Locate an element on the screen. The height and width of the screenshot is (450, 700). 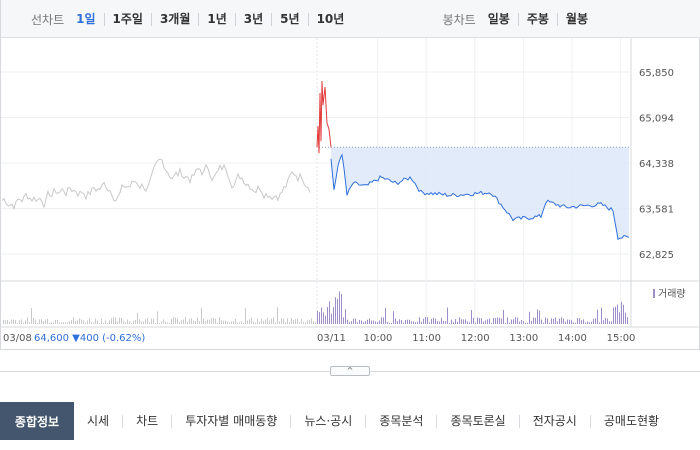
tab-chart: 차트 is located at coordinates (146, 421).